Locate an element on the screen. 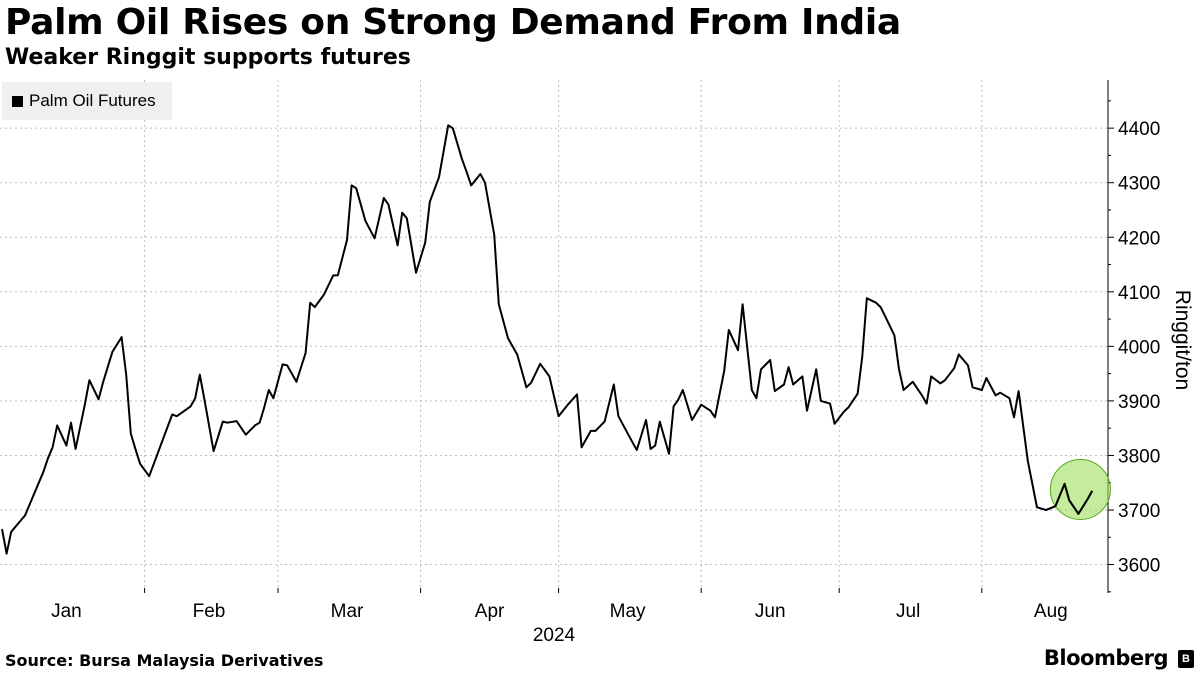 Image resolution: width=1200 pixels, height=675 pixels. y-tick-label: 3600 is located at coordinates (1139, 566).